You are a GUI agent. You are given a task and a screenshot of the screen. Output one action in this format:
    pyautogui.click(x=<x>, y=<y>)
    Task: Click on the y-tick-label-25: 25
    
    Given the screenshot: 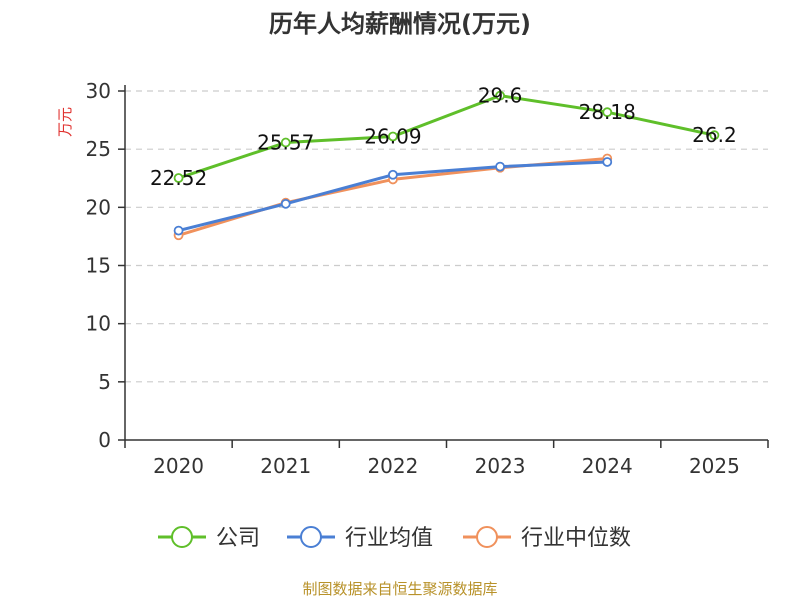 What is the action you would take?
    pyautogui.click(x=98, y=149)
    